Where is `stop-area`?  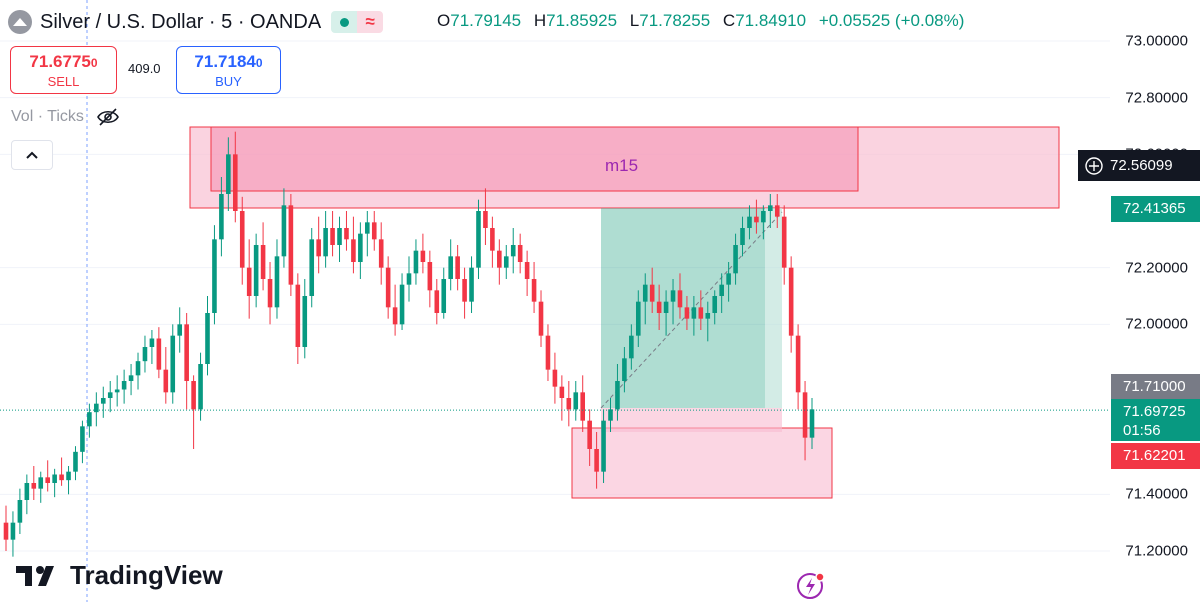 stop-area is located at coordinates (691, 420).